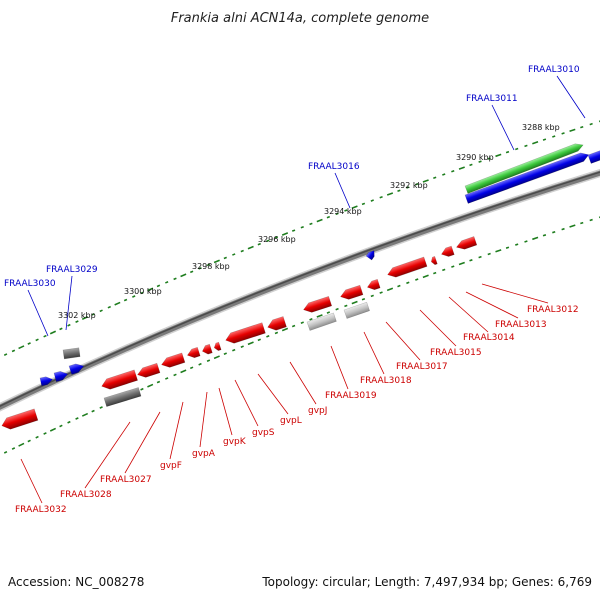 This screenshot has width=600, height=600. What do you see at coordinates (77, 315) in the screenshot?
I see `tick-label: 3302 kbp` at bounding box center [77, 315].